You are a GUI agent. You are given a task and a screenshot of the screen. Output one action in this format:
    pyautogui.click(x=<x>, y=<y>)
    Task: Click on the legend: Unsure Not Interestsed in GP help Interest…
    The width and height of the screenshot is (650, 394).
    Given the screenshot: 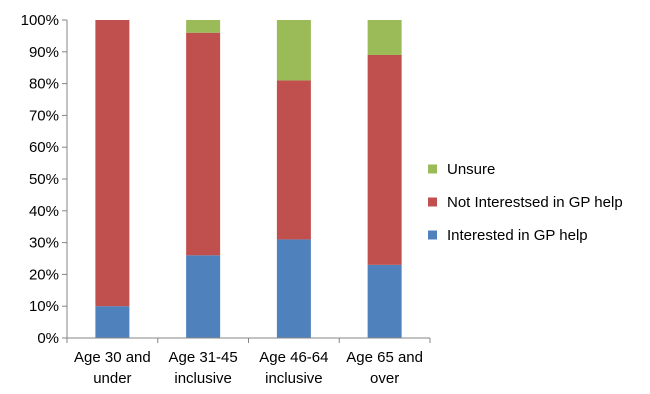 What is the action you would take?
    pyautogui.click(x=525, y=202)
    